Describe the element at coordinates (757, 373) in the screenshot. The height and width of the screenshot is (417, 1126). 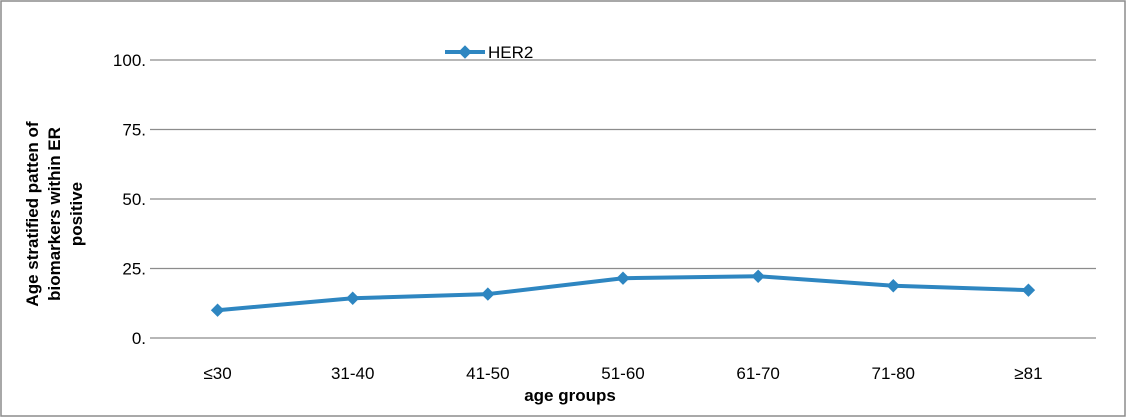
I see `x-tick-label: 61-70` at that location.